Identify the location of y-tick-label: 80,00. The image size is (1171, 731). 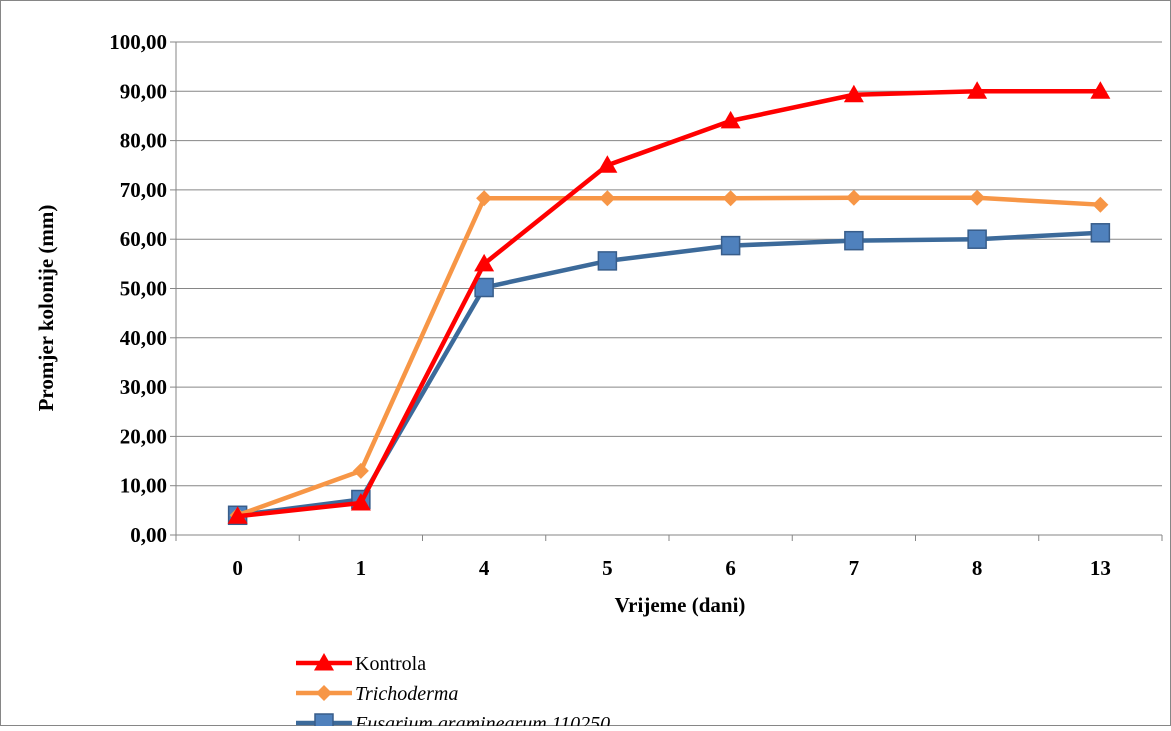
(143, 141).